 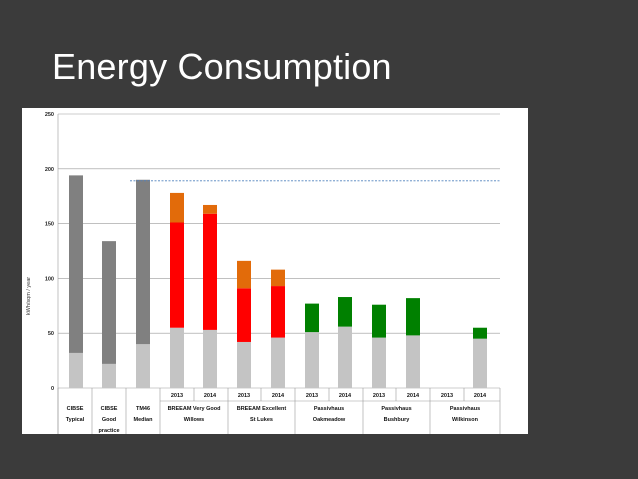 What do you see at coordinates (49, 279) in the screenshot?
I see `y-tick-label: 100` at bounding box center [49, 279].